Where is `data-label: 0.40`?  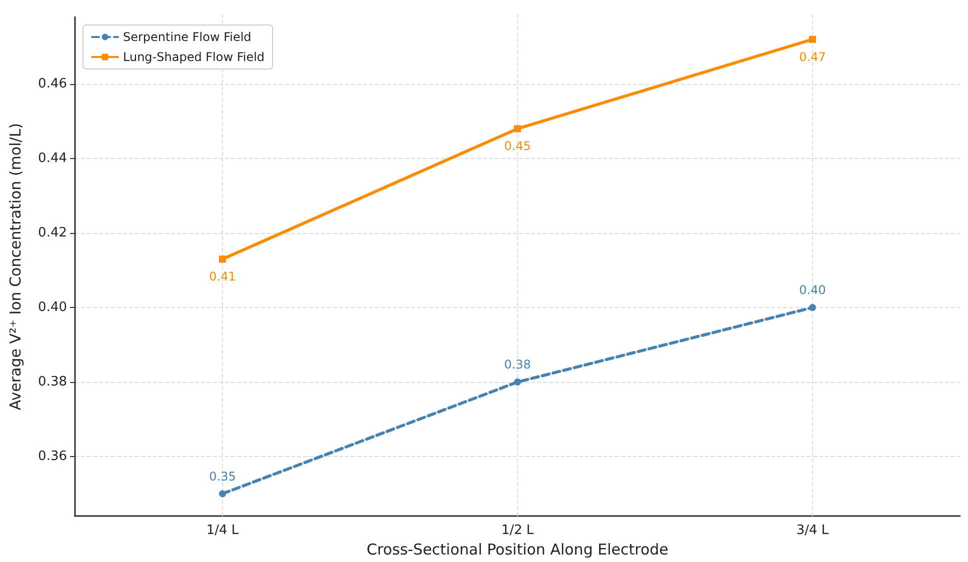
data-label: 0.40 is located at coordinates (812, 290).